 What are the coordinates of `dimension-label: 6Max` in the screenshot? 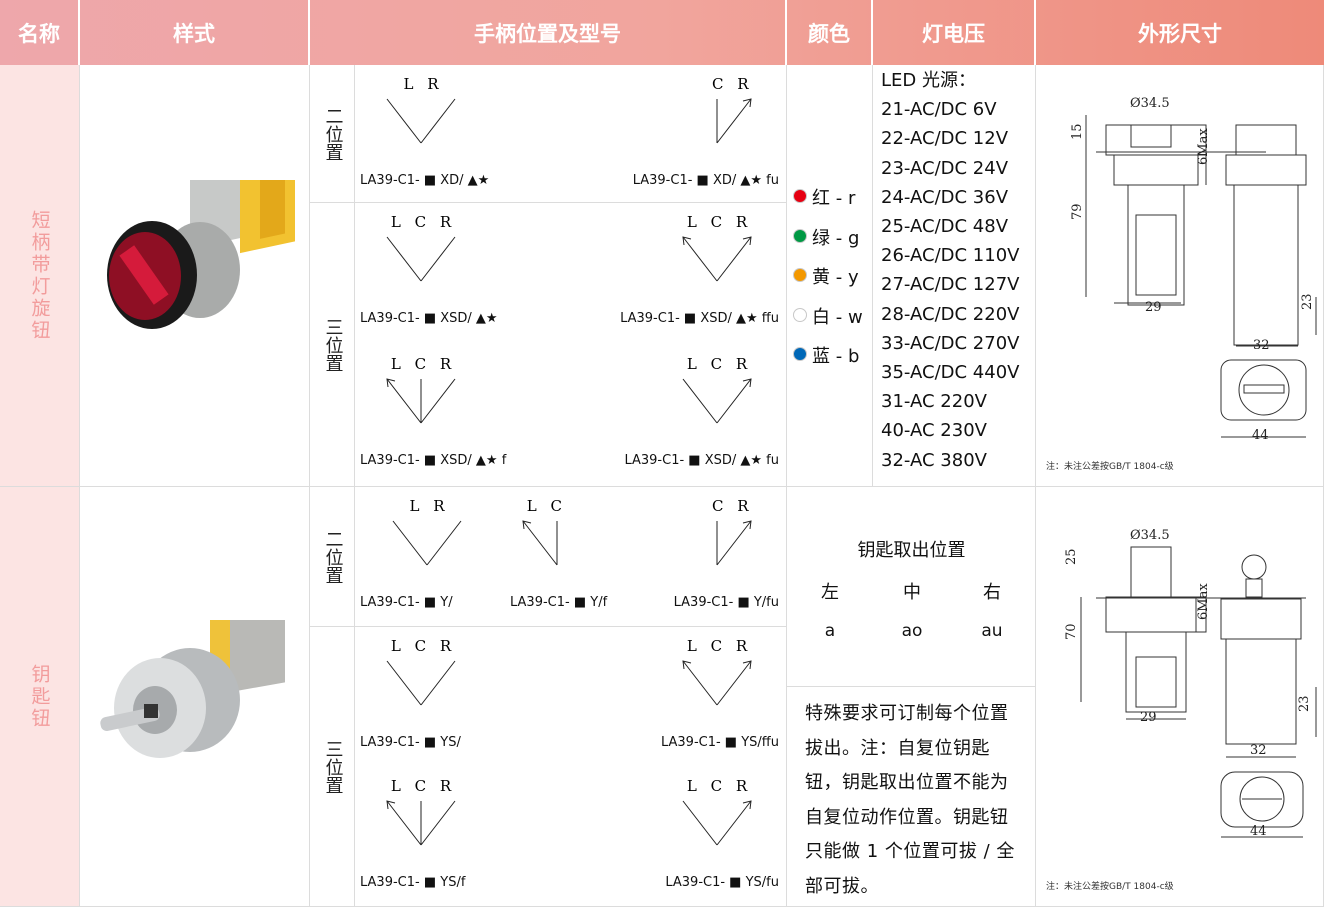 It's located at (1203, 146).